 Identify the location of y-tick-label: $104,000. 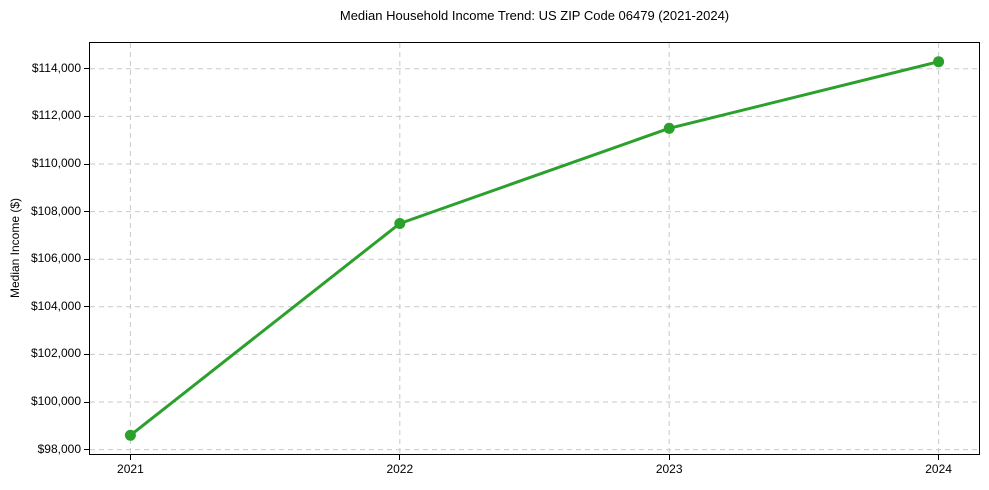
(55, 305).